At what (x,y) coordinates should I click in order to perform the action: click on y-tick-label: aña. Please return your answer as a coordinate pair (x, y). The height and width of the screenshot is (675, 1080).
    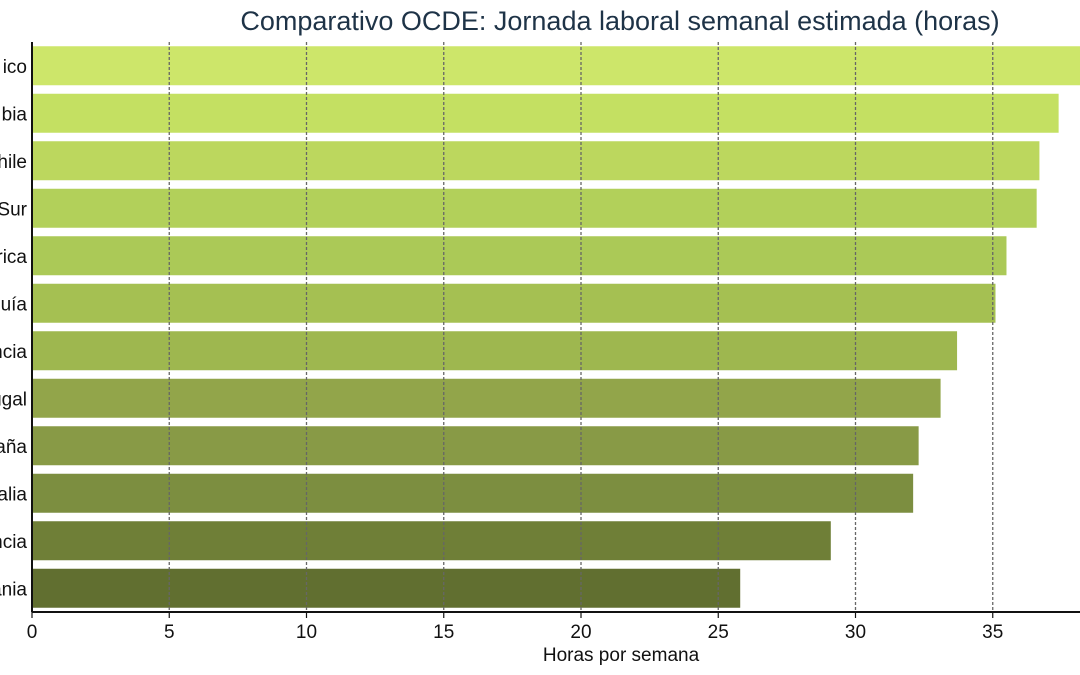
    Looking at the image, I should click on (13, 447).